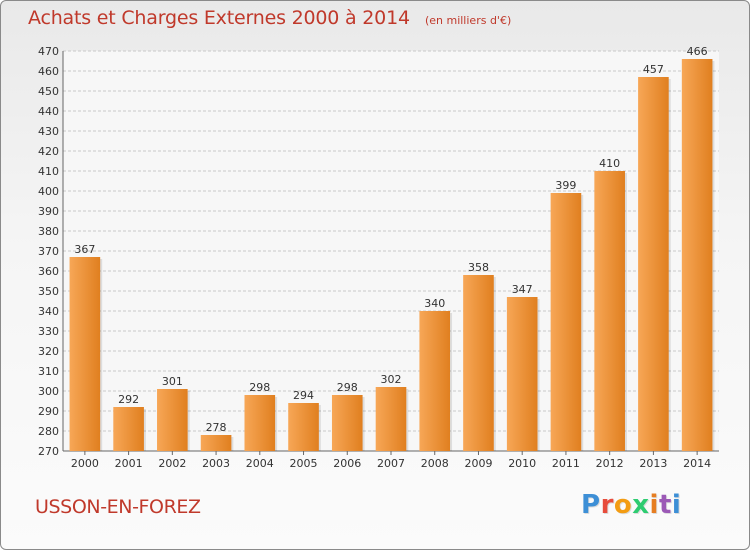 The height and width of the screenshot is (550, 750). Describe the element at coordinates (566, 463) in the screenshot. I see `x-tick-label: 2011` at that location.